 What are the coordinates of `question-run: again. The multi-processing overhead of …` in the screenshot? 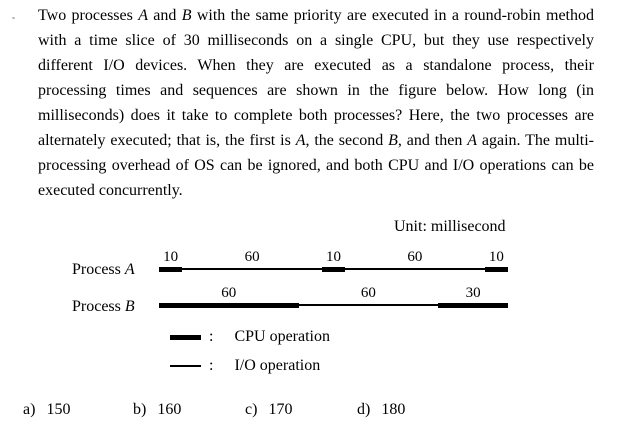 It's located at (316, 165).